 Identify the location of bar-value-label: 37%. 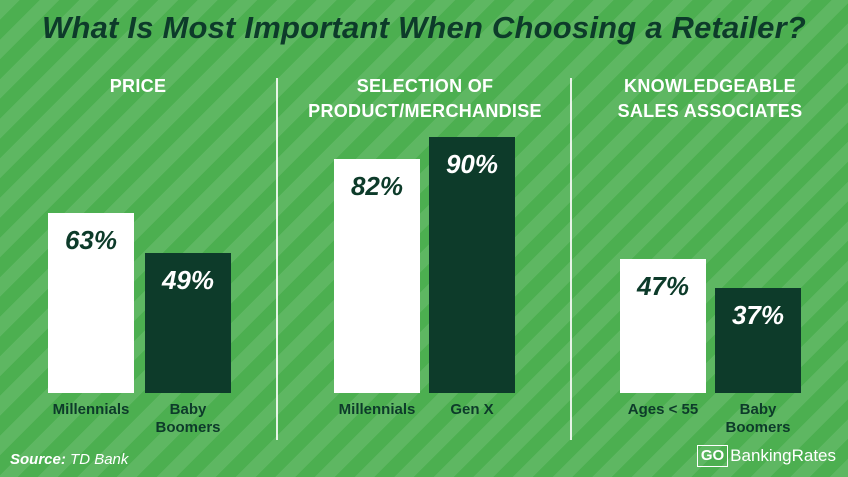
(758, 314).